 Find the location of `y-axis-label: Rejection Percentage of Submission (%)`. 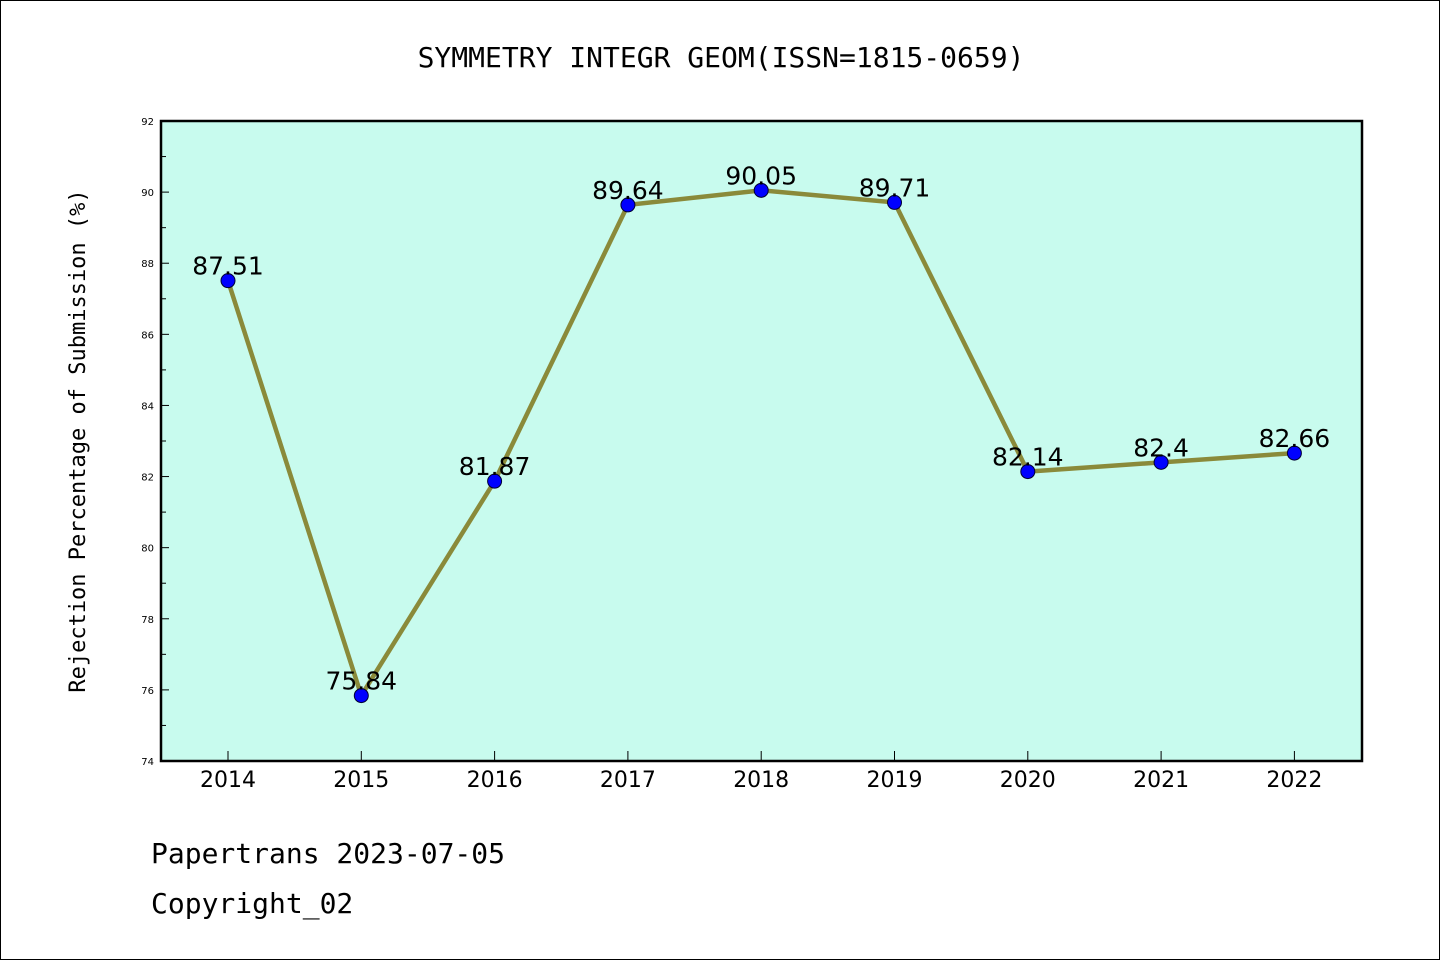

y-axis-label: Rejection Percentage of Submission (%) is located at coordinates (78, 440).